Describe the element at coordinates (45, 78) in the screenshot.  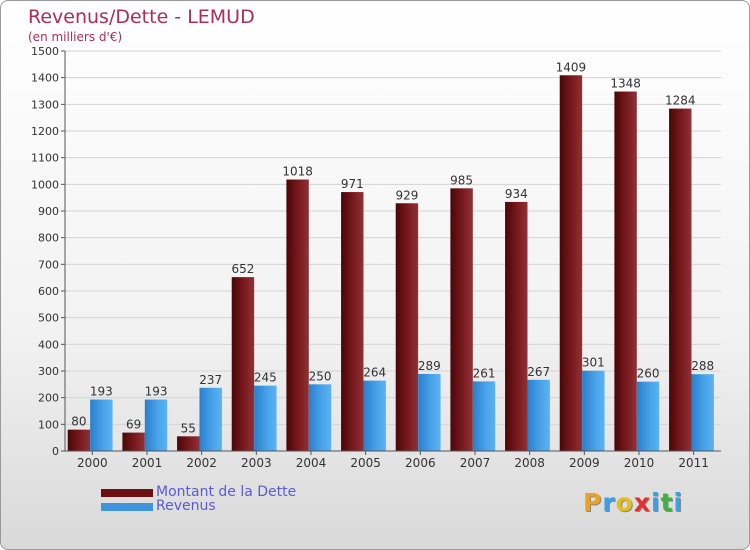
I see `y-tick-label: 1400` at that location.